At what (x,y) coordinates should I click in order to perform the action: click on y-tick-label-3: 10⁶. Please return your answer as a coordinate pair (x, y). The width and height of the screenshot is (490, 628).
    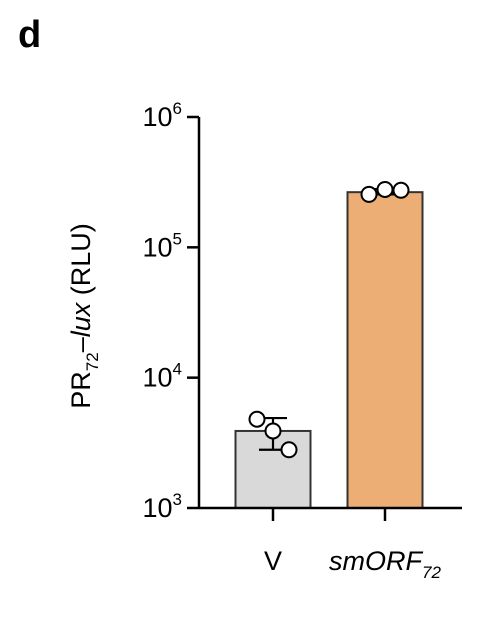
    Looking at the image, I should click on (162, 115).